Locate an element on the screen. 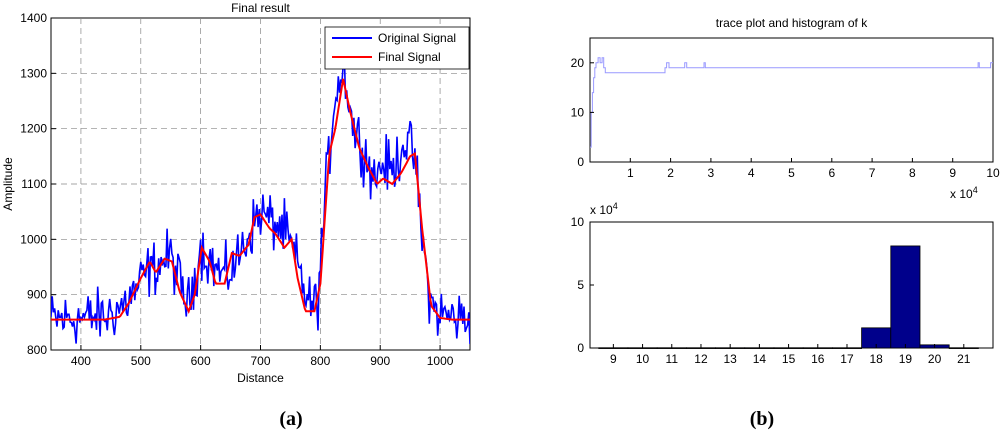  trace-x-tick-label: 1 is located at coordinates (630, 173).